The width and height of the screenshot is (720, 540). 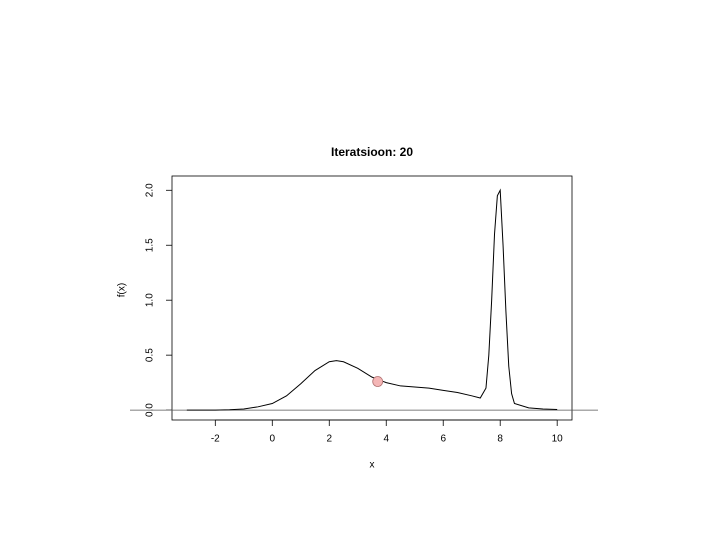 I want to click on y-axis-label: f(x), so click(x=122, y=290).